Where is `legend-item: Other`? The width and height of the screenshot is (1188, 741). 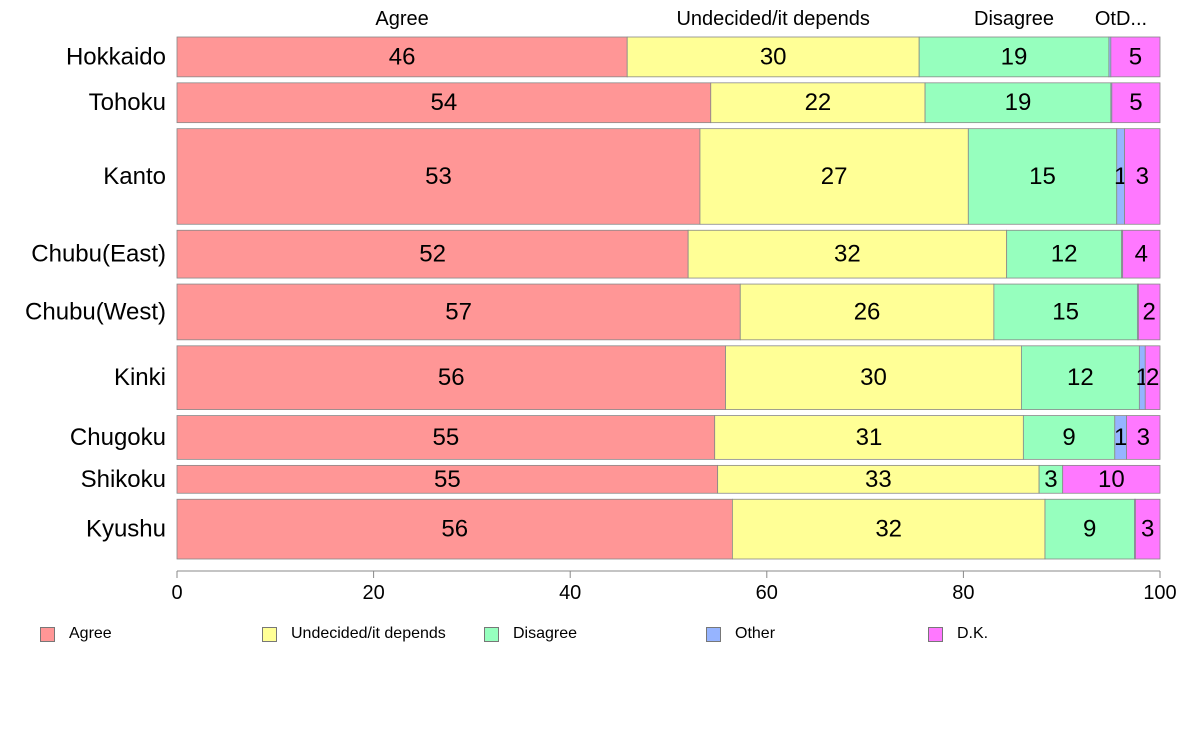 legend-item: Other is located at coordinates (740, 634).